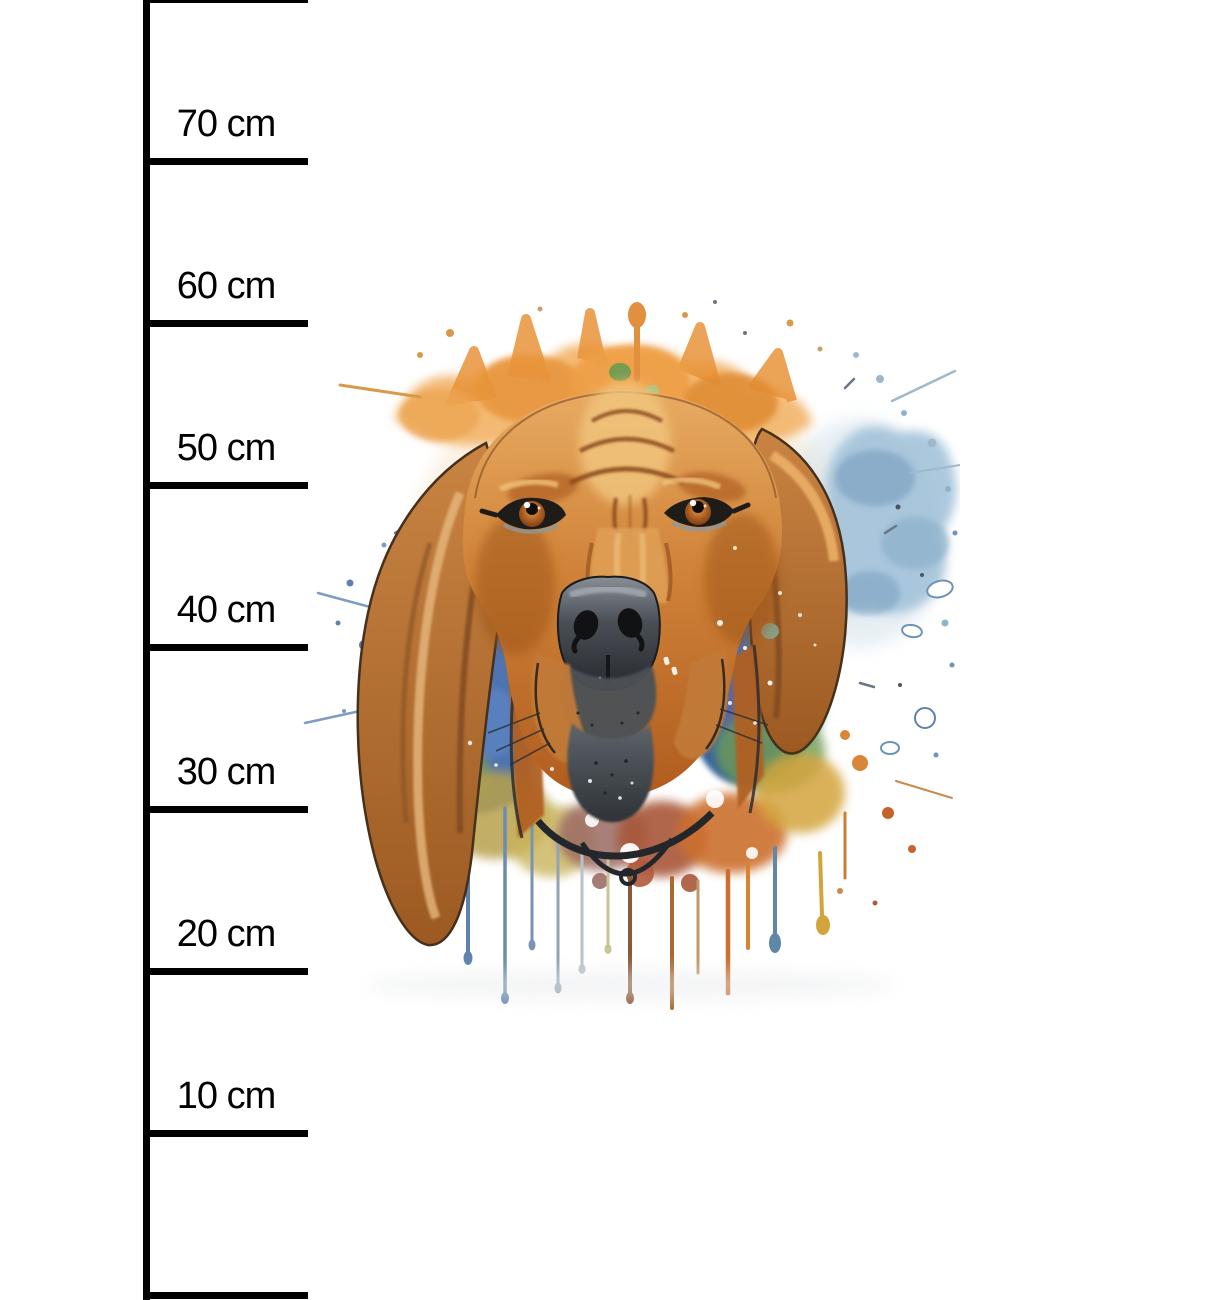  Describe the element at coordinates (226, 1096) in the screenshot. I see `ruler-label-10cm: 10 cm` at that location.